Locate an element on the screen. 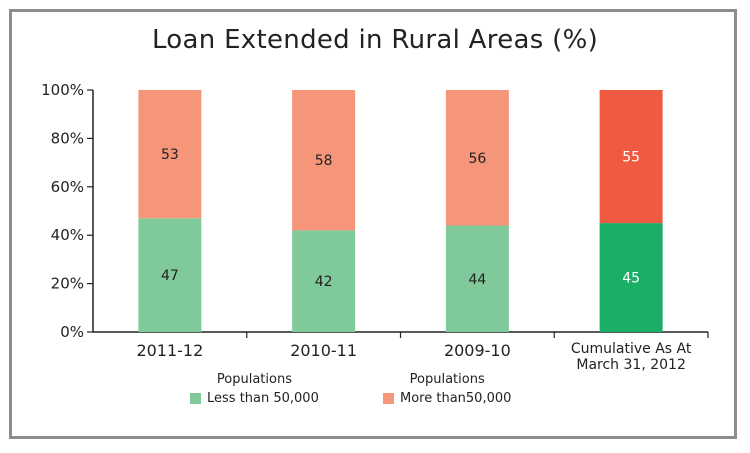 The height and width of the screenshot is (453, 750). x-tick-label-1: 2010-11 is located at coordinates (323, 350).